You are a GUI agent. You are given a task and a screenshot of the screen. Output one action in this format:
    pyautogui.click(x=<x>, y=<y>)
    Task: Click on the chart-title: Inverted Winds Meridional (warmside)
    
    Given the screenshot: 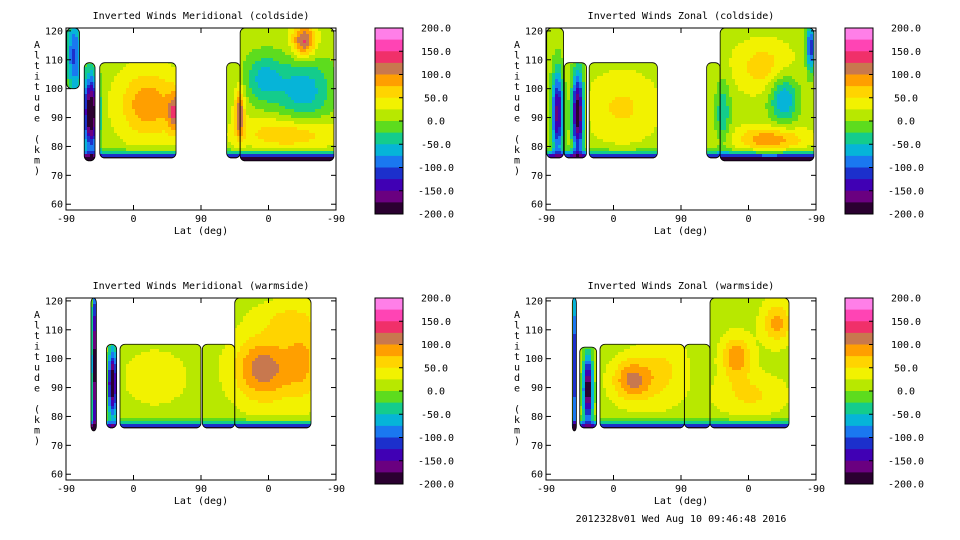 What is the action you would take?
    pyautogui.click(x=201, y=286)
    